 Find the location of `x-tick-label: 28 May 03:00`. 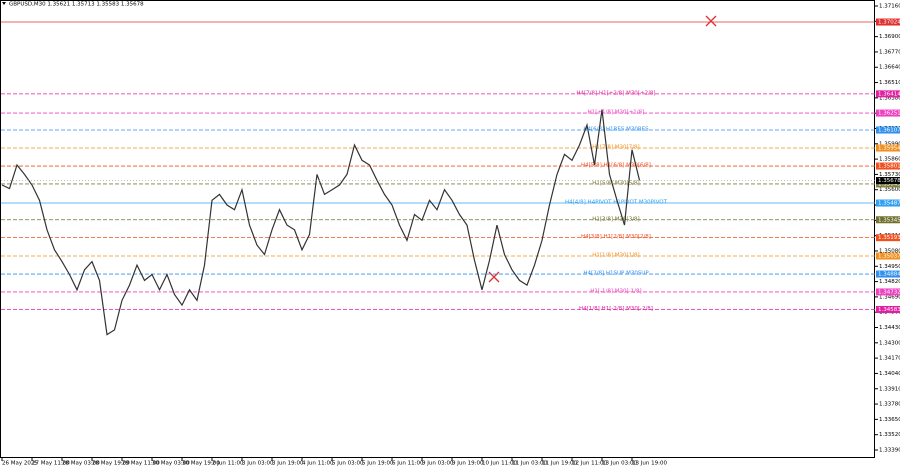

x-tick-label: 28 May 03:00 is located at coordinates (81, 464).